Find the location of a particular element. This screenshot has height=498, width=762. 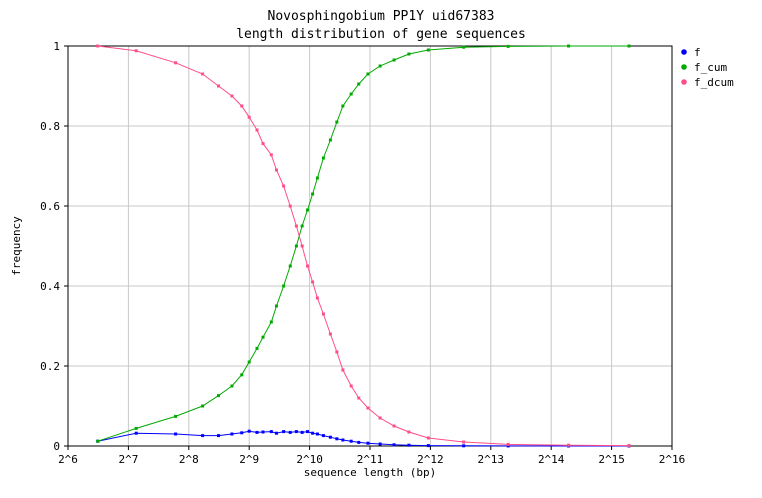

x-tick-label: 2^6 is located at coordinates (68, 459).